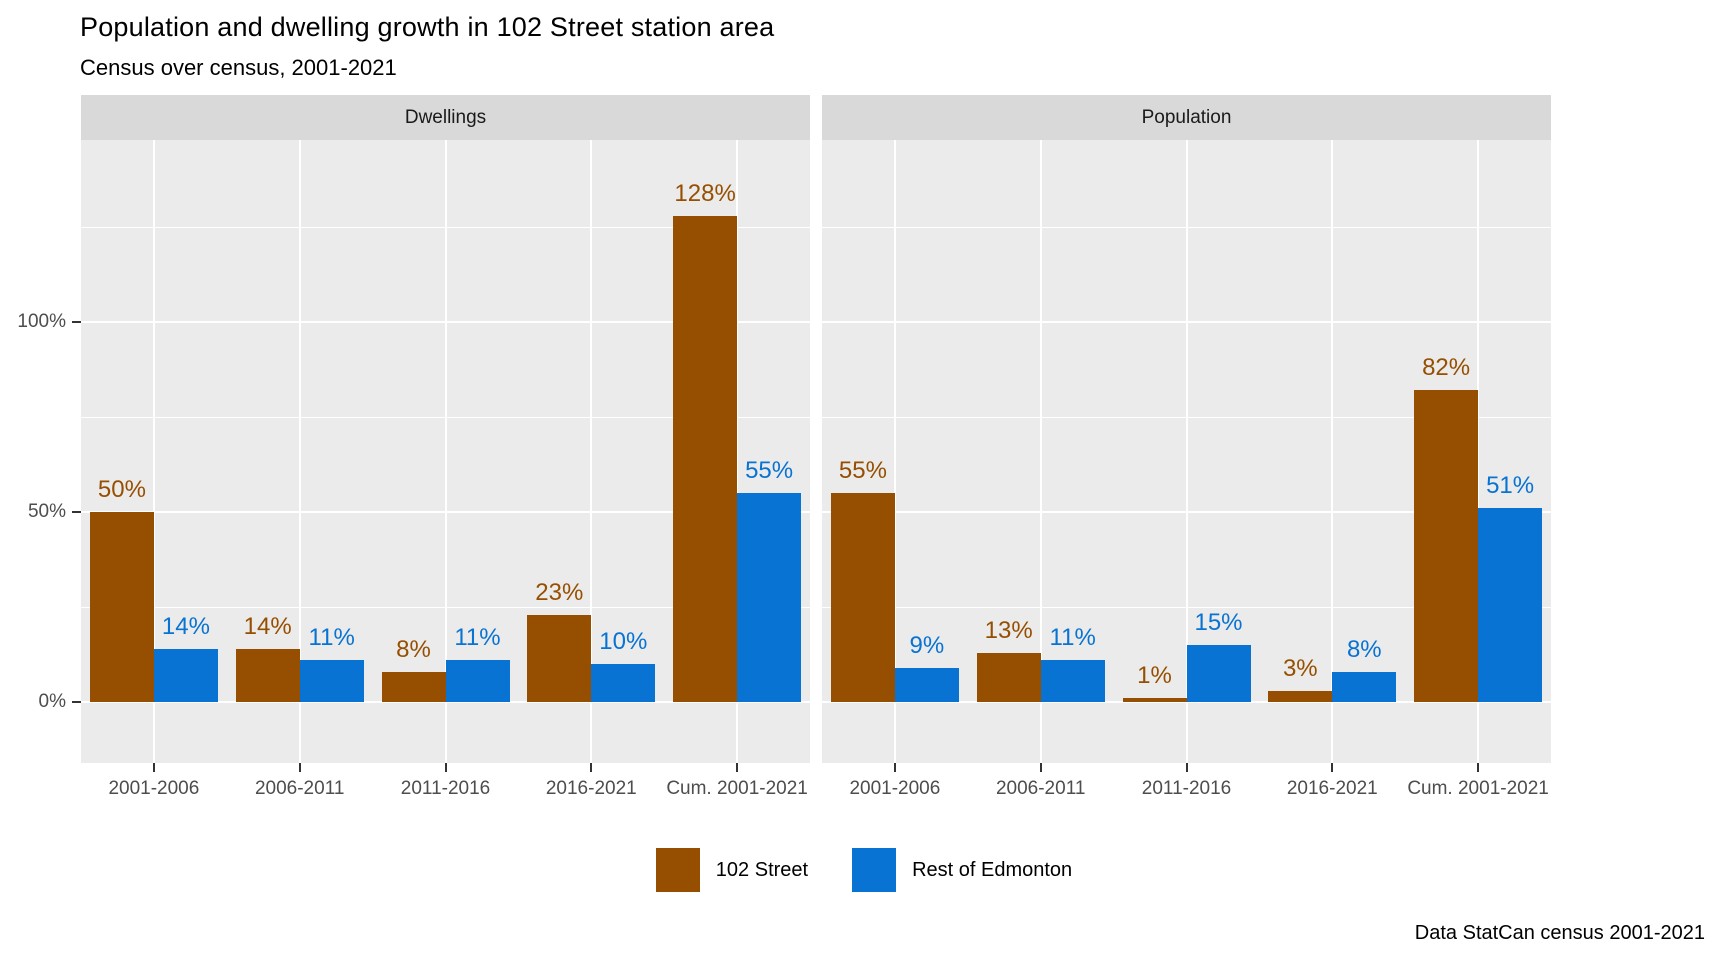  What do you see at coordinates (1510, 486) in the screenshot?
I see `bar-value-label: 51%` at bounding box center [1510, 486].